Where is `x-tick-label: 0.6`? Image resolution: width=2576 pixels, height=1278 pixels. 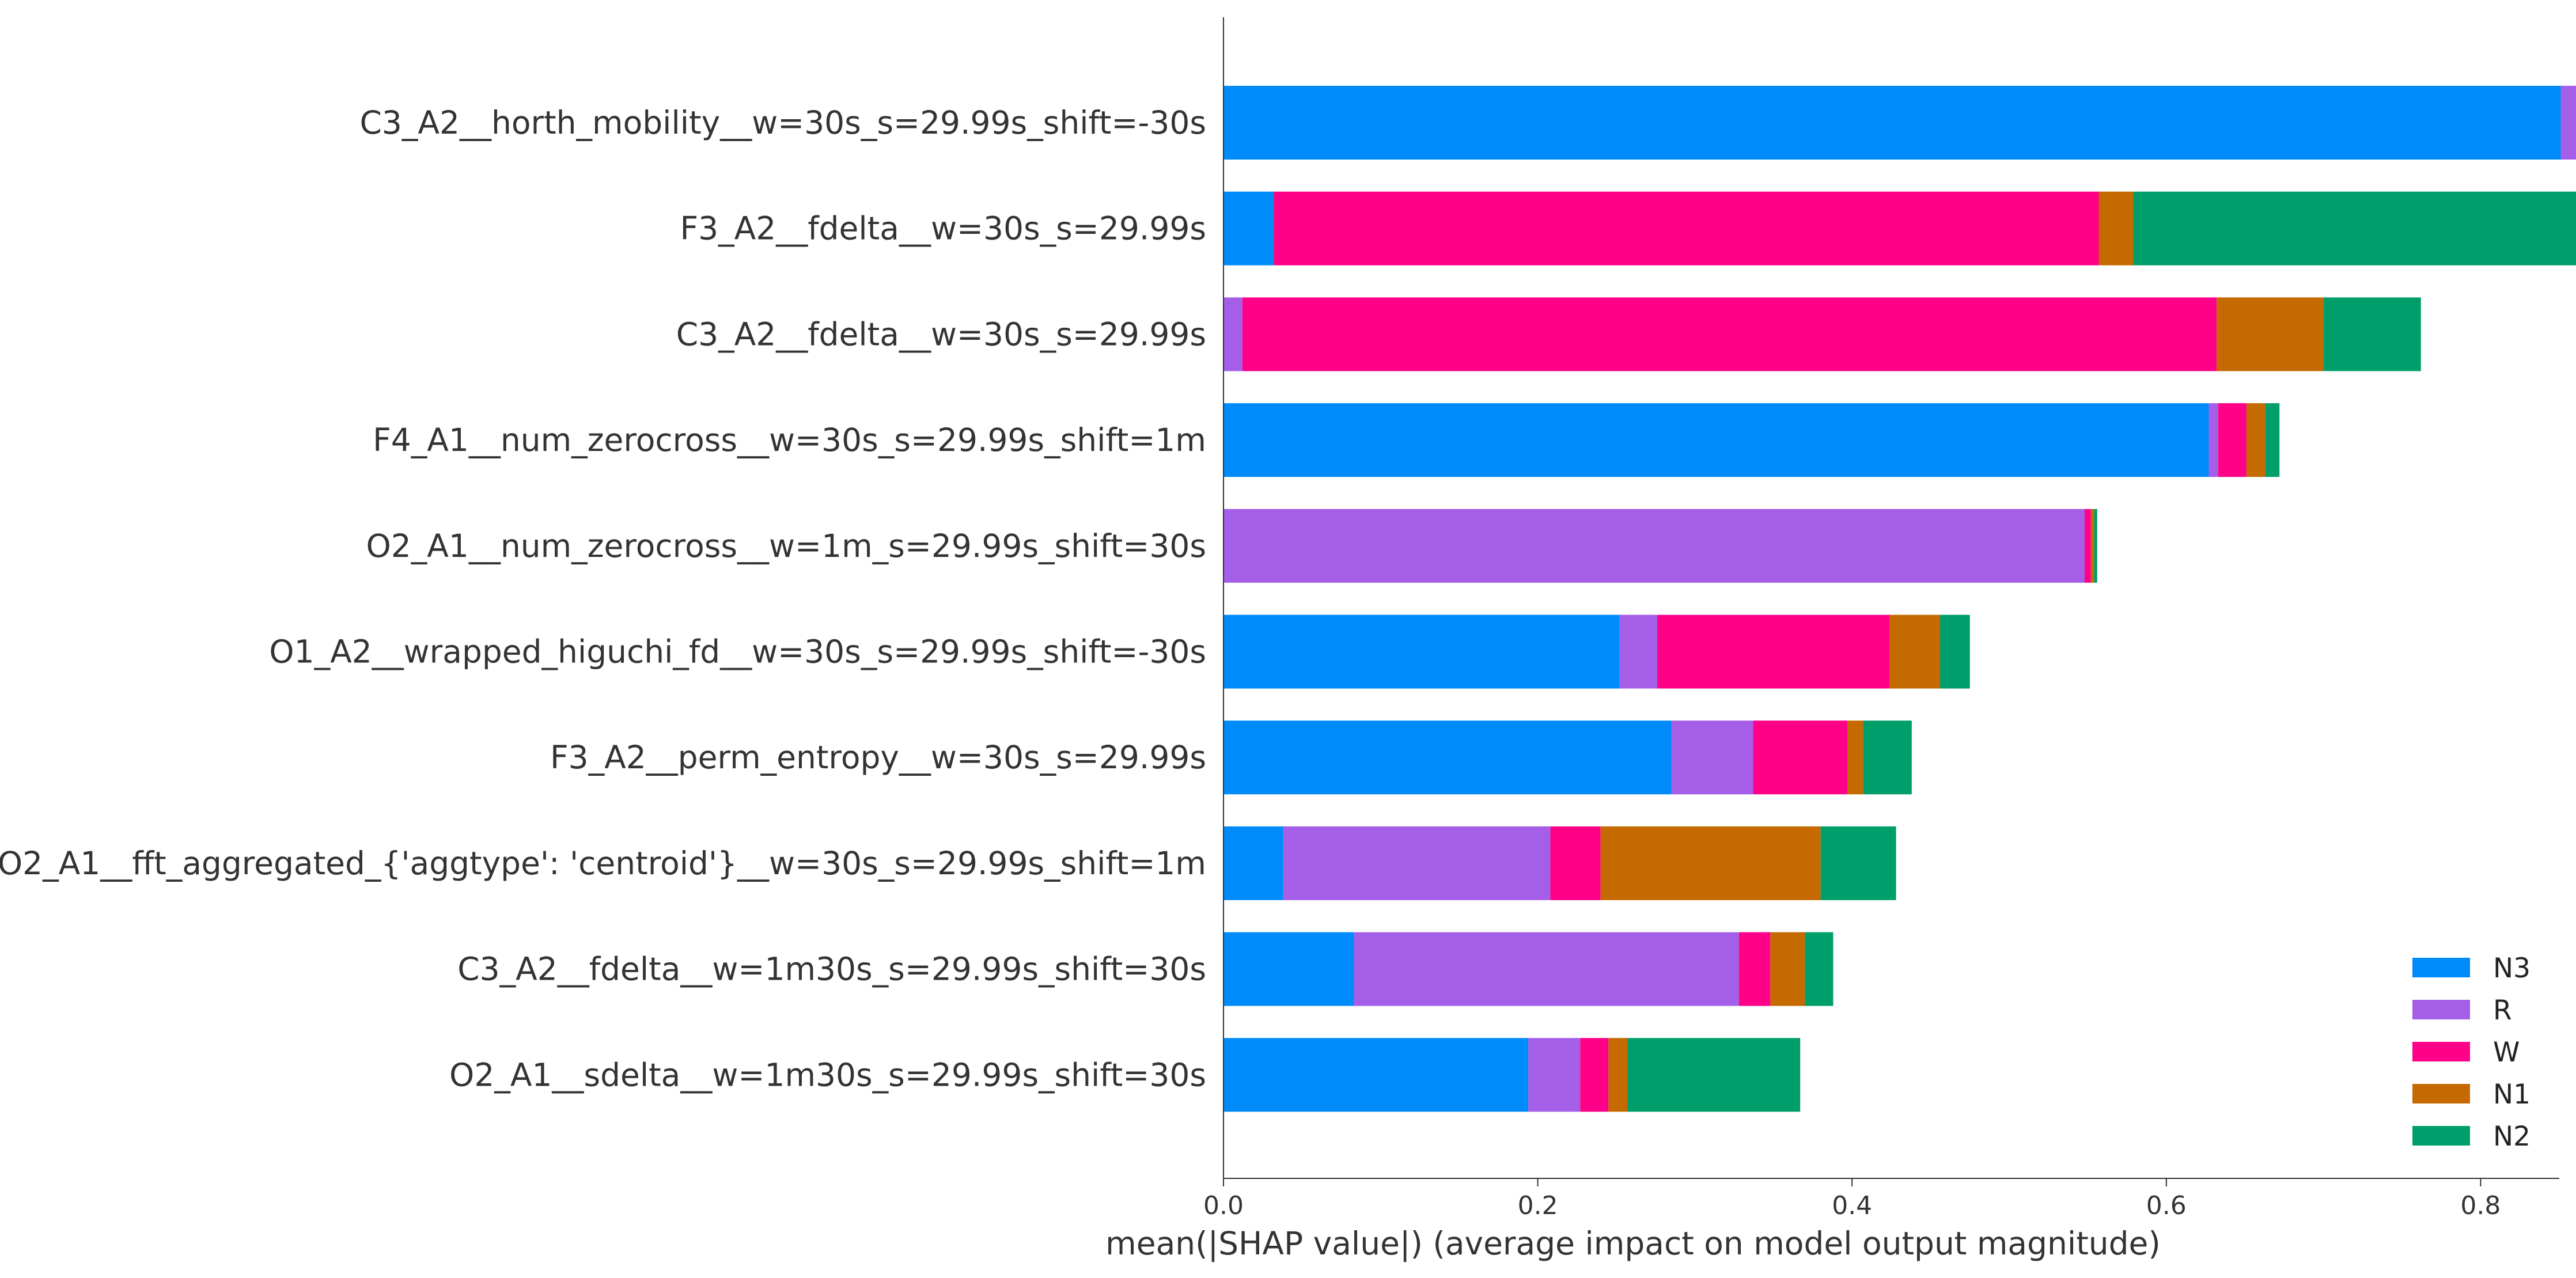
x-tick-label: 0.6 is located at coordinates (2166, 1205).